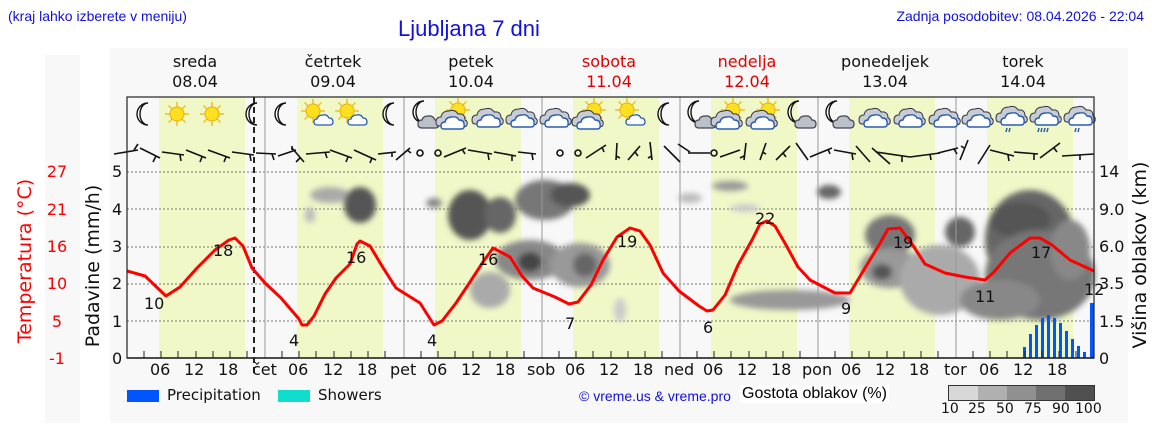  I want to click on precip-tick: 3, so click(117, 246).